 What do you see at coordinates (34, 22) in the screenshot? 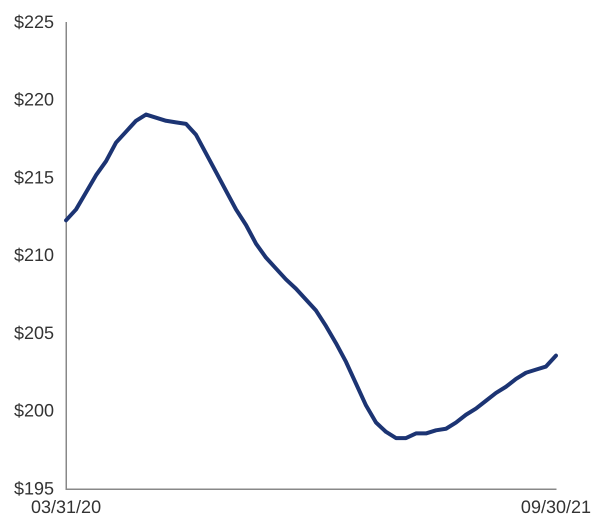
I see `y-tick-label: $225` at bounding box center [34, 22].